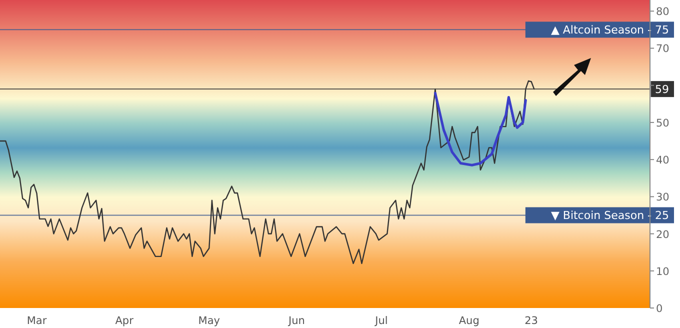 This screenshot has width=680, height=328. What do you see at coordinates (663, 272) in the screenshot?
I see `y-tick-label: 10` at bounding box center [663, 272].